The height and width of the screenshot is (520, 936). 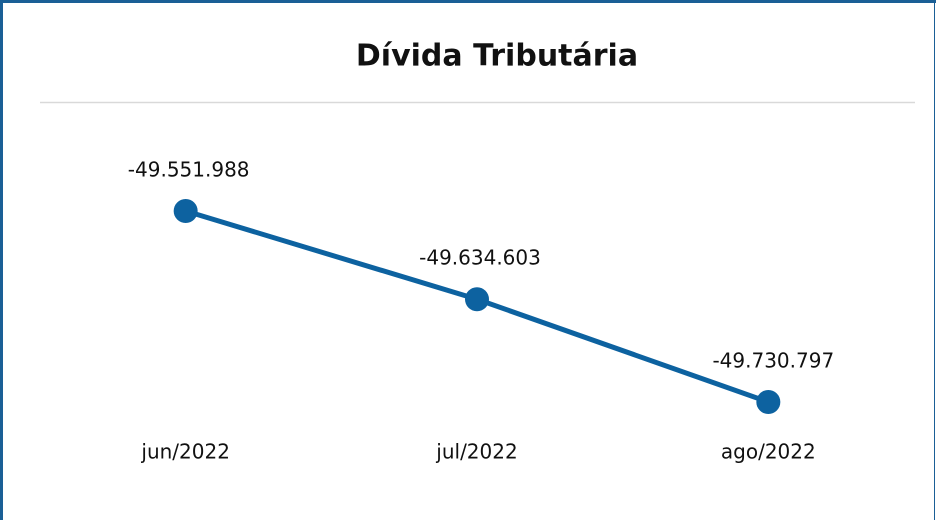 I want to click on x-tick-label: ago/2022, so click(x=768, y=452).